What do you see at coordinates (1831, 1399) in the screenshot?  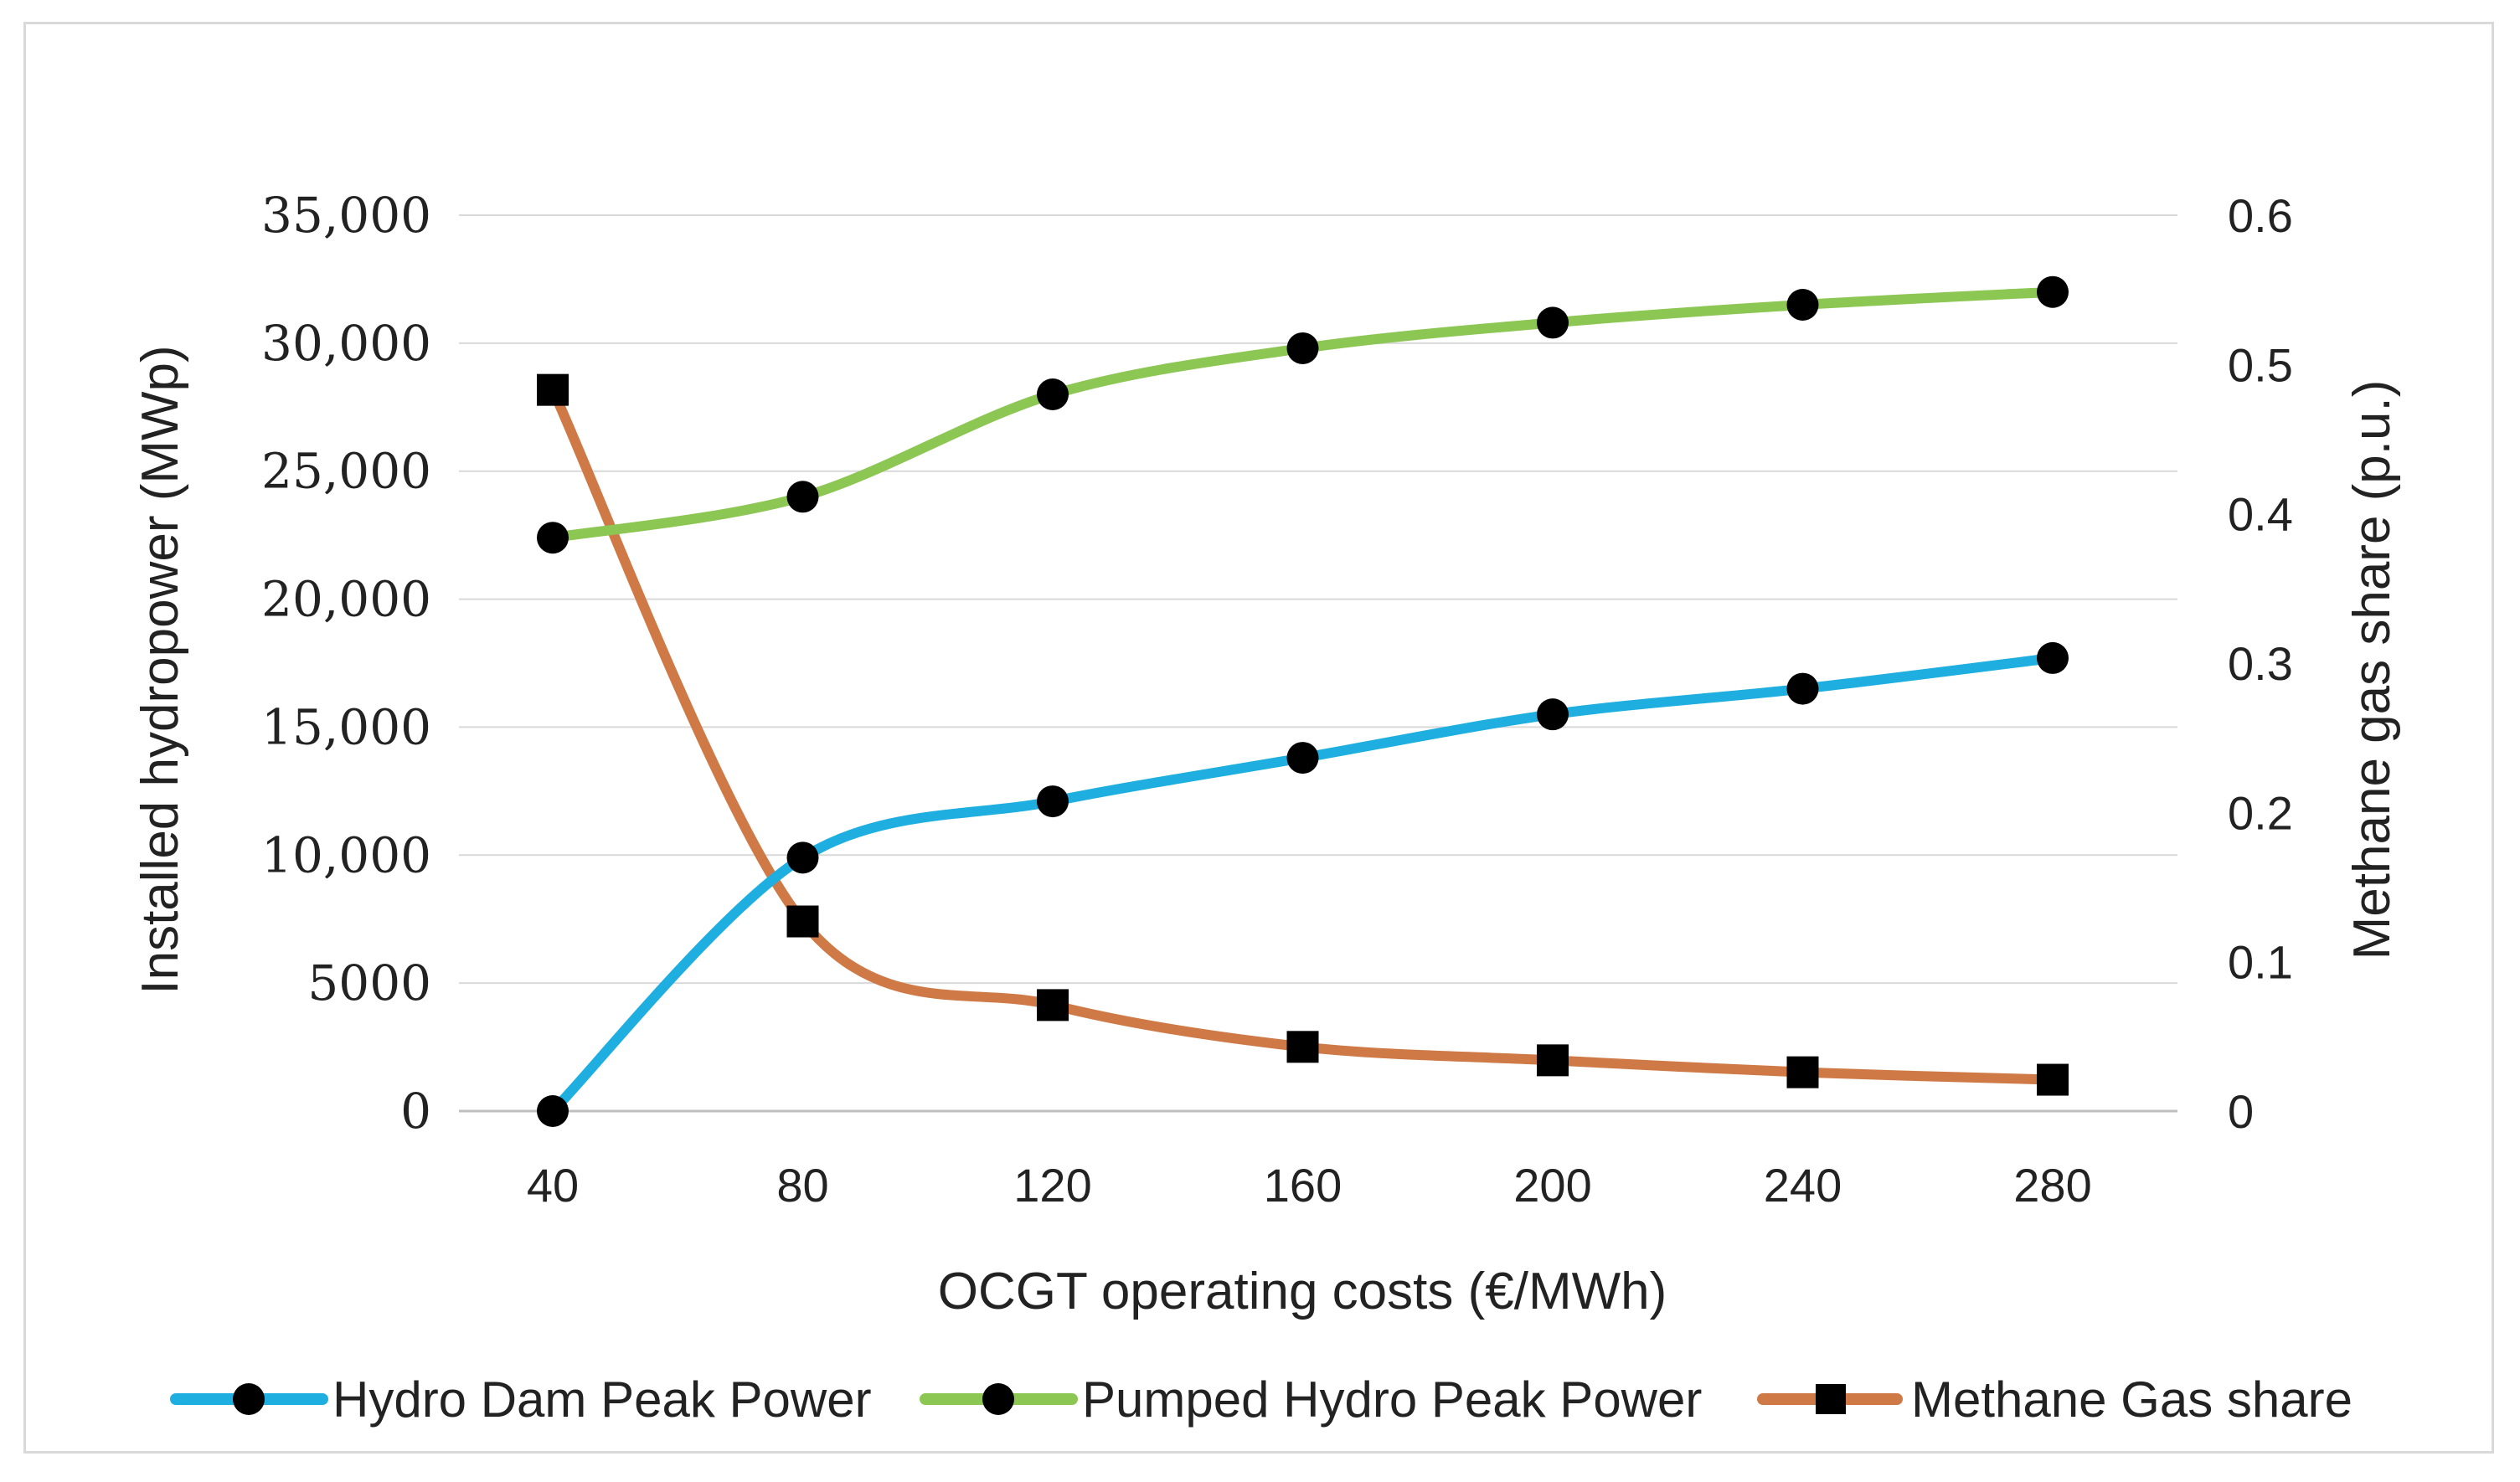 I see `legend-marker-methane-gas` at bounding box center [1831, 1399].